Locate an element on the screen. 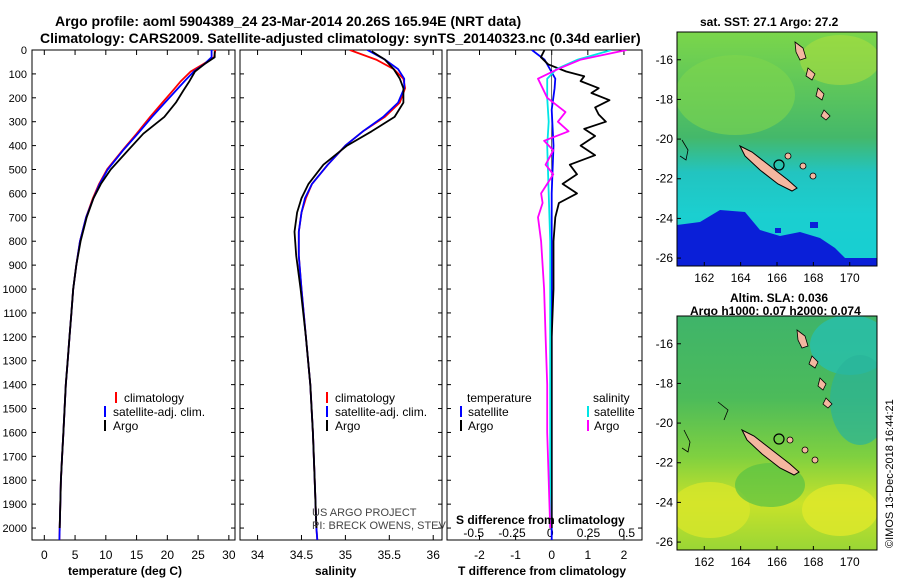 This screenshot has width=900, height=580. depth-tick-label: 1400 is located at coordinates (15, 386).